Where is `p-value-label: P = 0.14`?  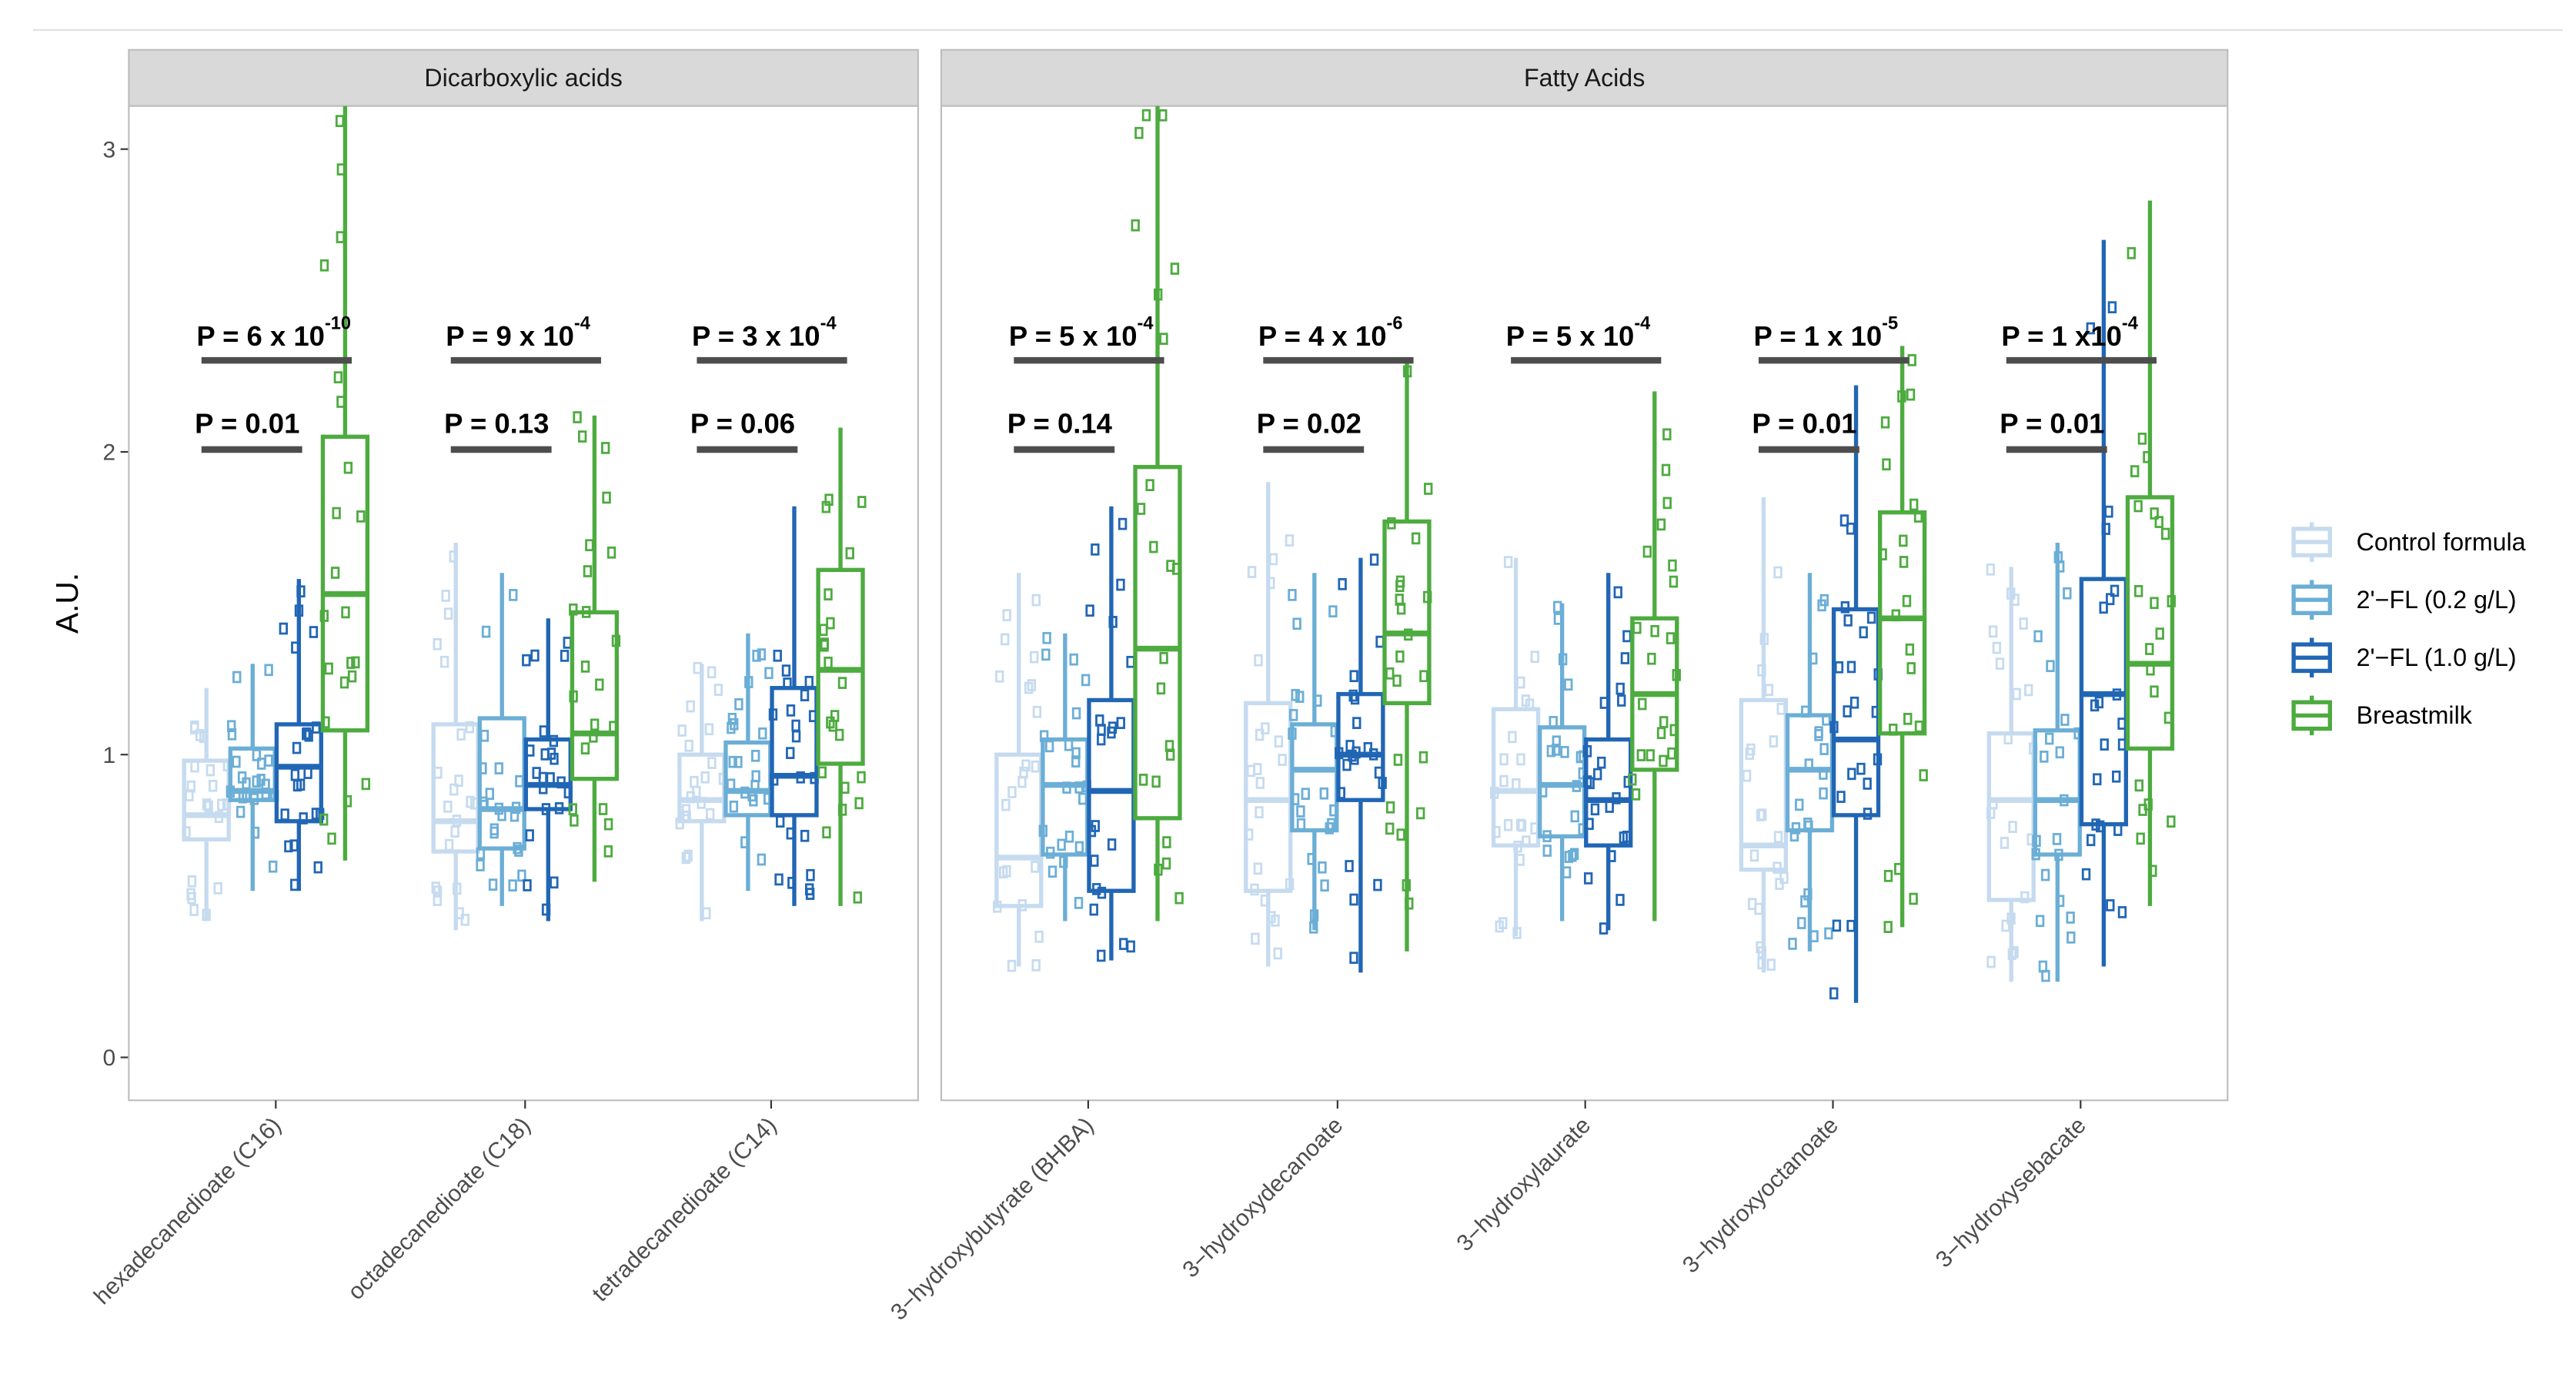
p-value-label: P = 0.14 is located at coordinates (1060, 424).